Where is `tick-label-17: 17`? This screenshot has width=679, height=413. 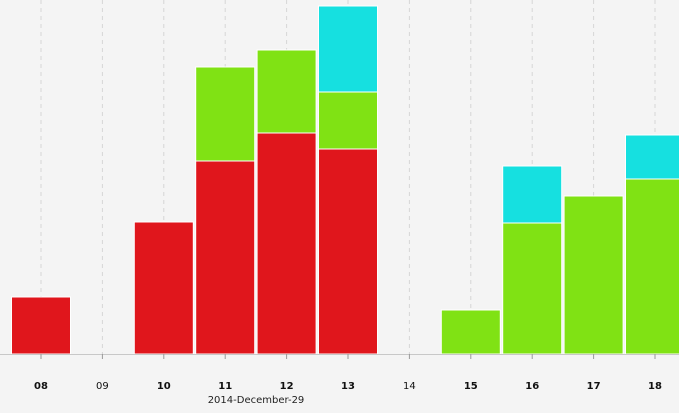 tick-label-17: 17 is located at coordinates (594, 386).